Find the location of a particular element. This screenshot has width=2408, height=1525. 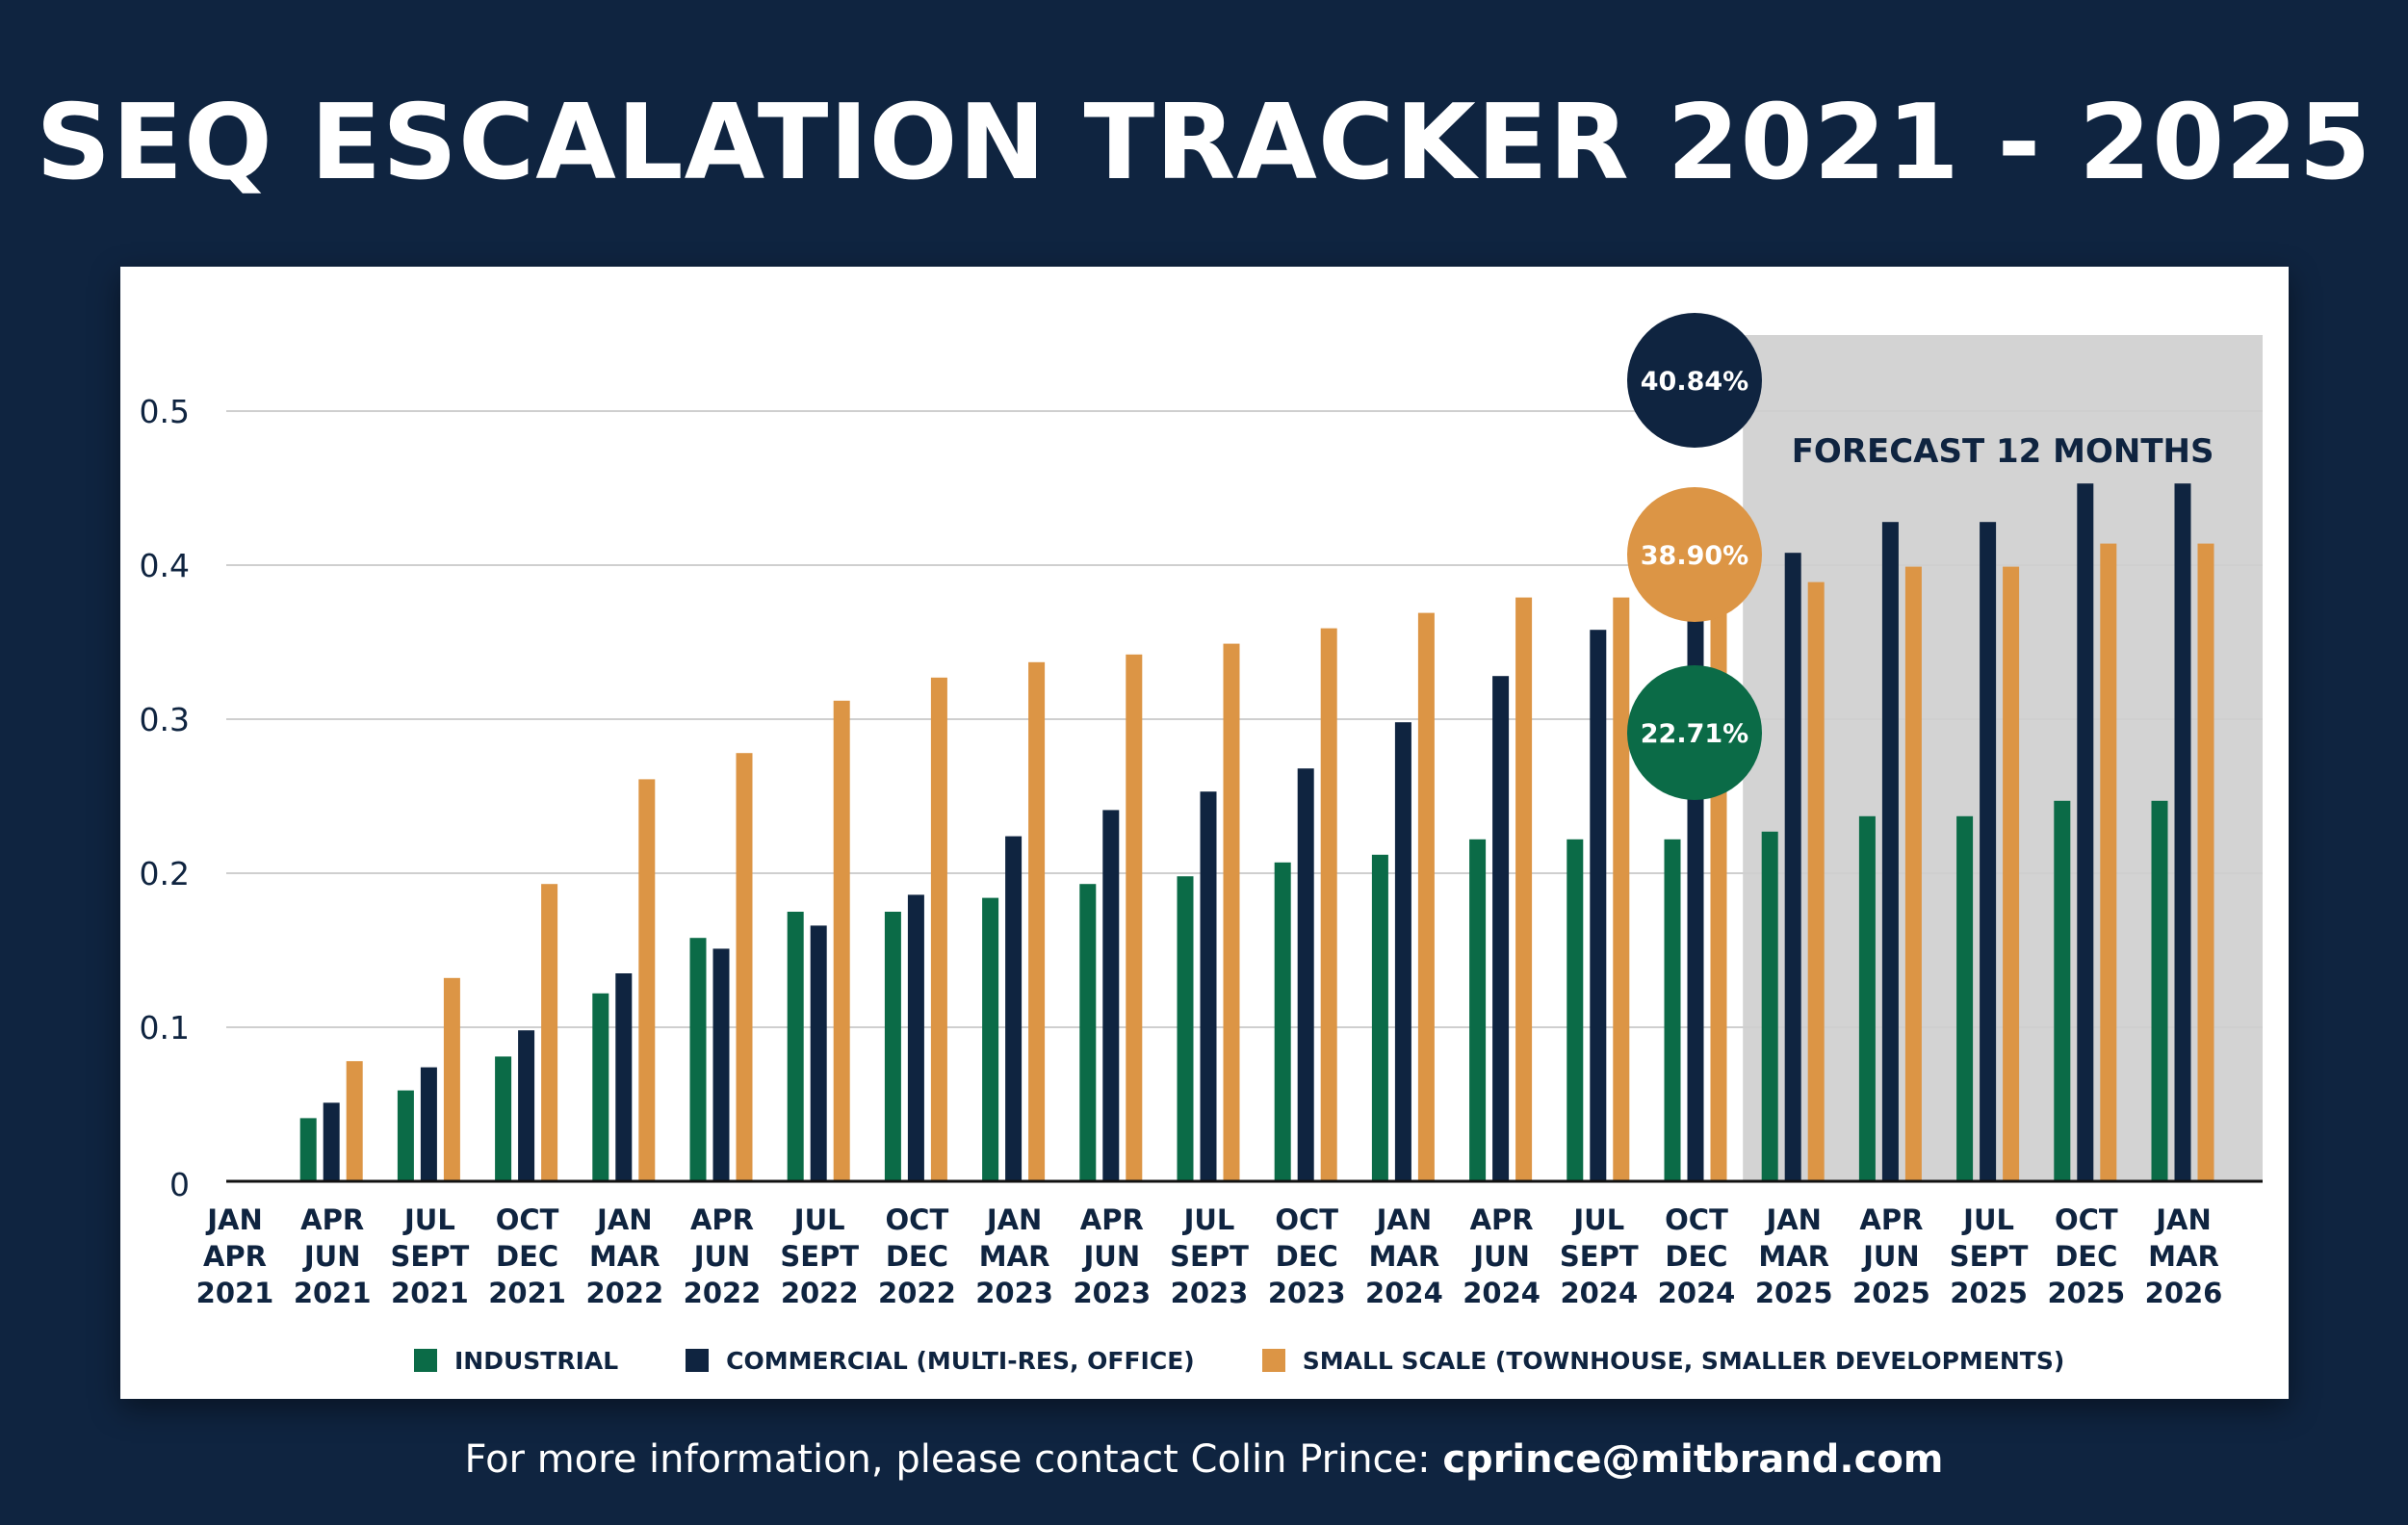

y-tick-label: 0.5 is located at coordinates (165, 412).